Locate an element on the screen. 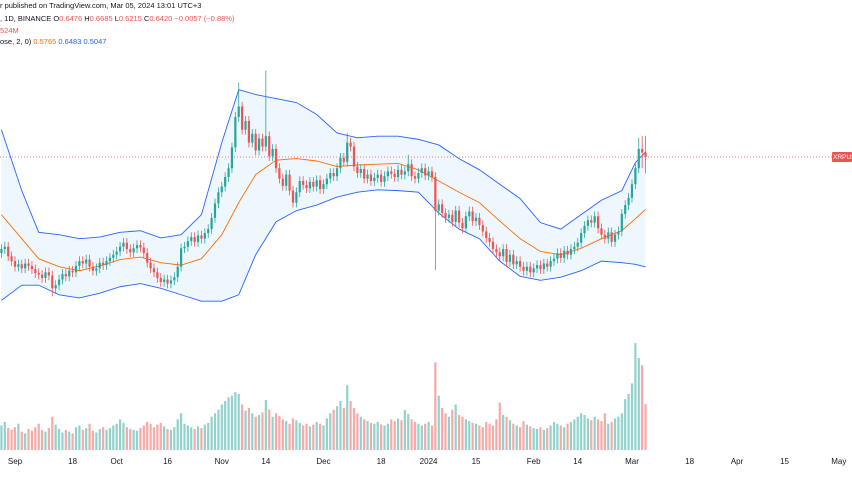 The image size is (852, 485). x-tick-label: 2024 is located at coordinates (429, 461).